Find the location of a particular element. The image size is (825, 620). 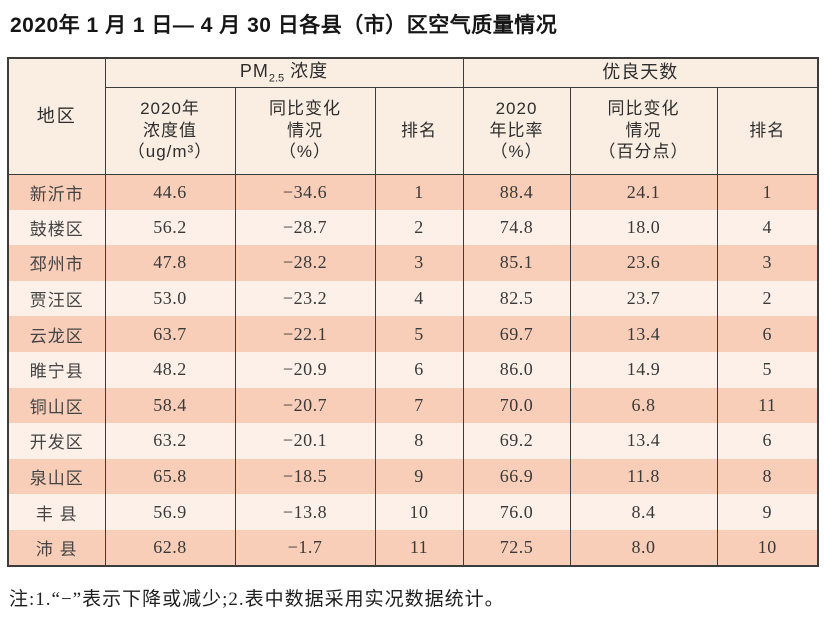

good-rank-cell: 3 is located at coordinates (767, 263).